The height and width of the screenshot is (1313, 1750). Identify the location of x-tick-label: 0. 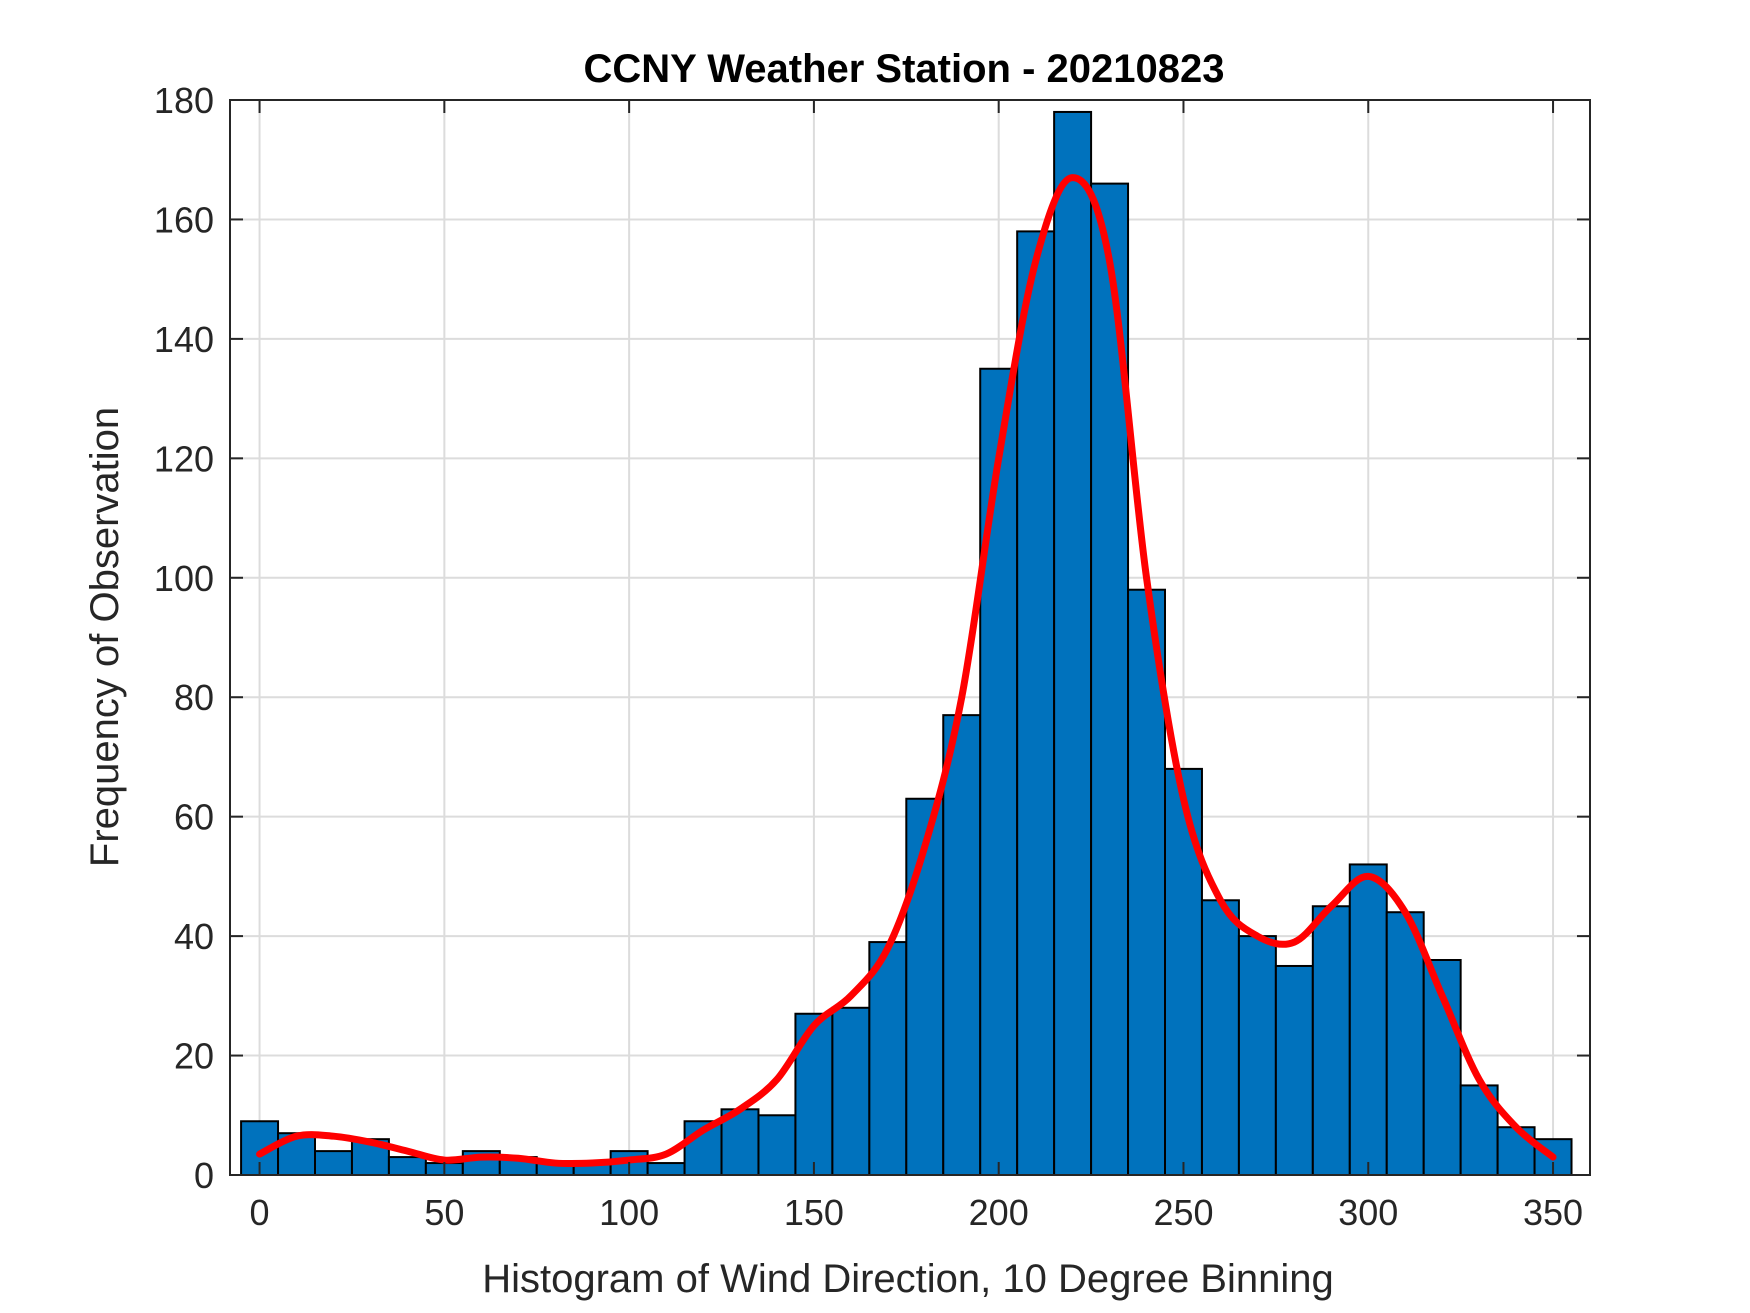
(260, 1212).